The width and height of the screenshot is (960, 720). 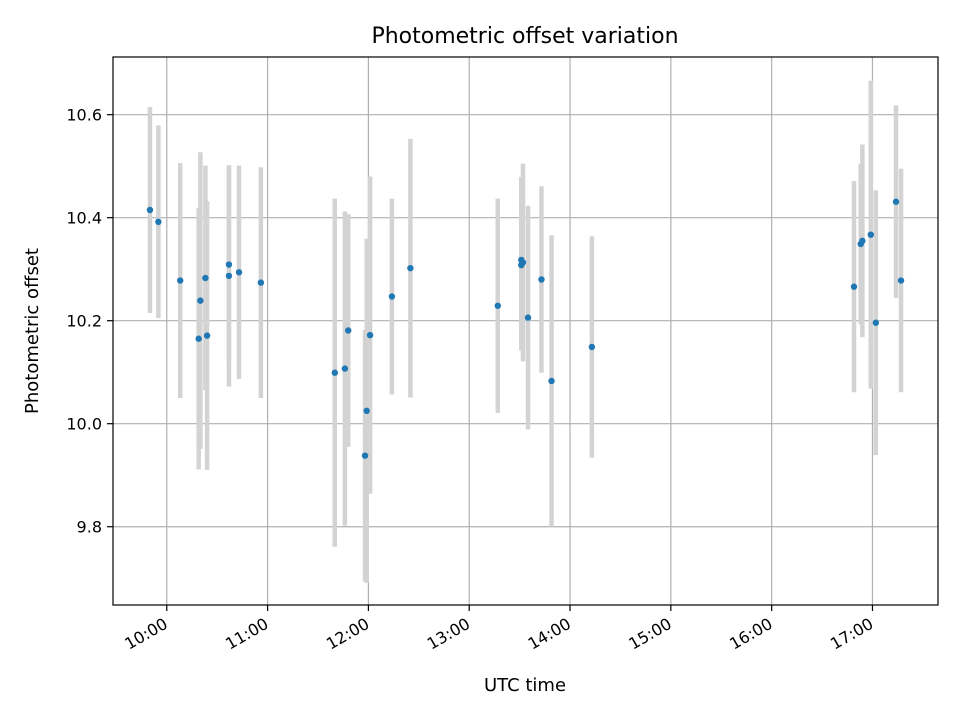 What do you see at coordinates (524, 36) in the screenshot?
I see `chart-title: Photometric offset variation` at bounding box center [524, 36].